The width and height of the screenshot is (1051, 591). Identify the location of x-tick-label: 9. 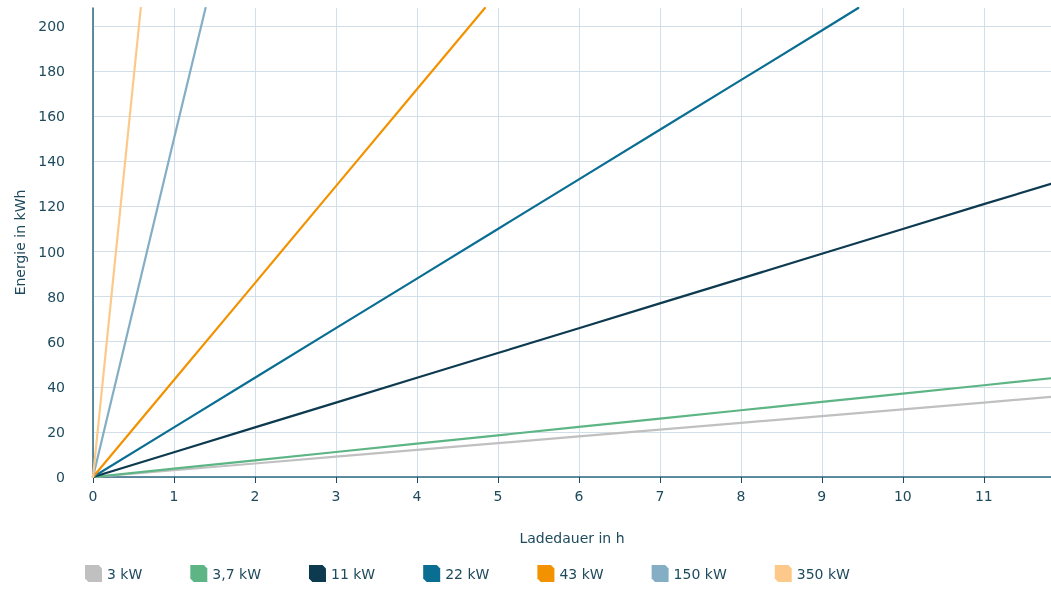
(822, 496).